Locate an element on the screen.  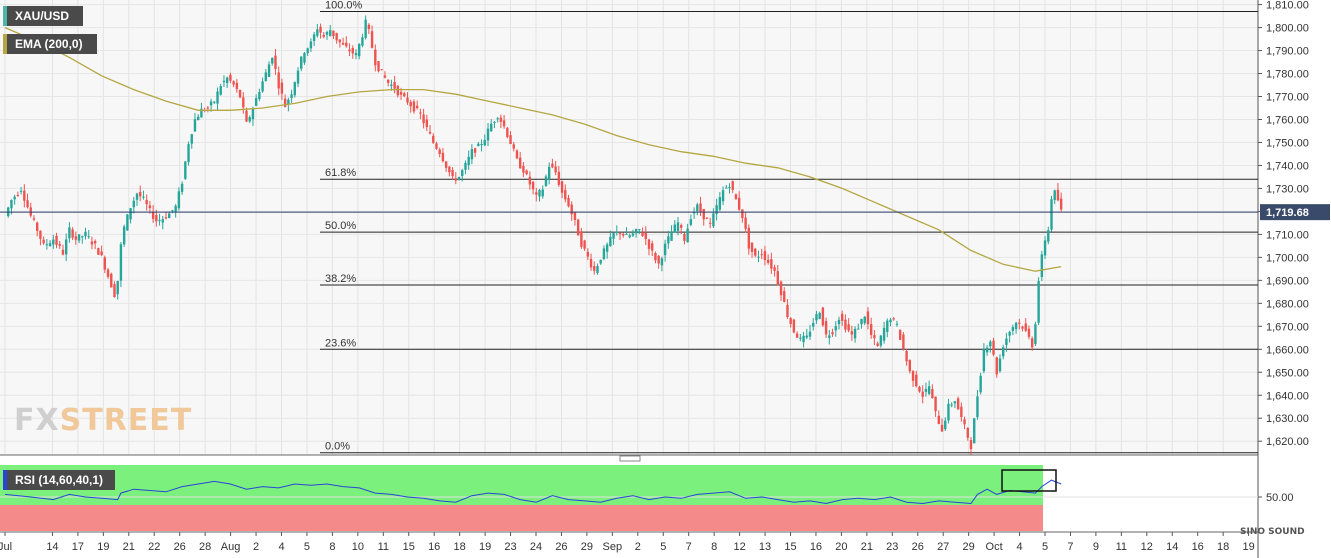
x-tick-label: 18 is located at coordinates (1223, 547).